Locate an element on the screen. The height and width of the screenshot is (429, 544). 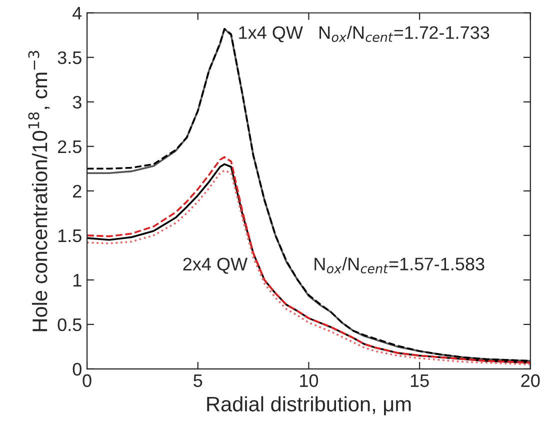
y-tick-label: 1 is located at coordinates (78, 280).